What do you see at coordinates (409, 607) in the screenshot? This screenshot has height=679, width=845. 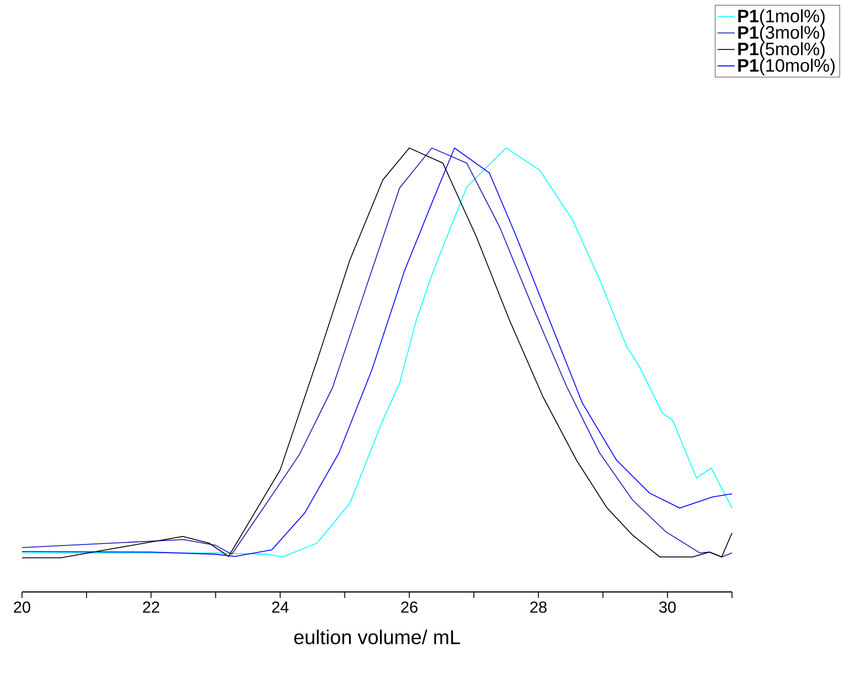 I see `x-tick-label: 26` at bounding box center [409, 607].